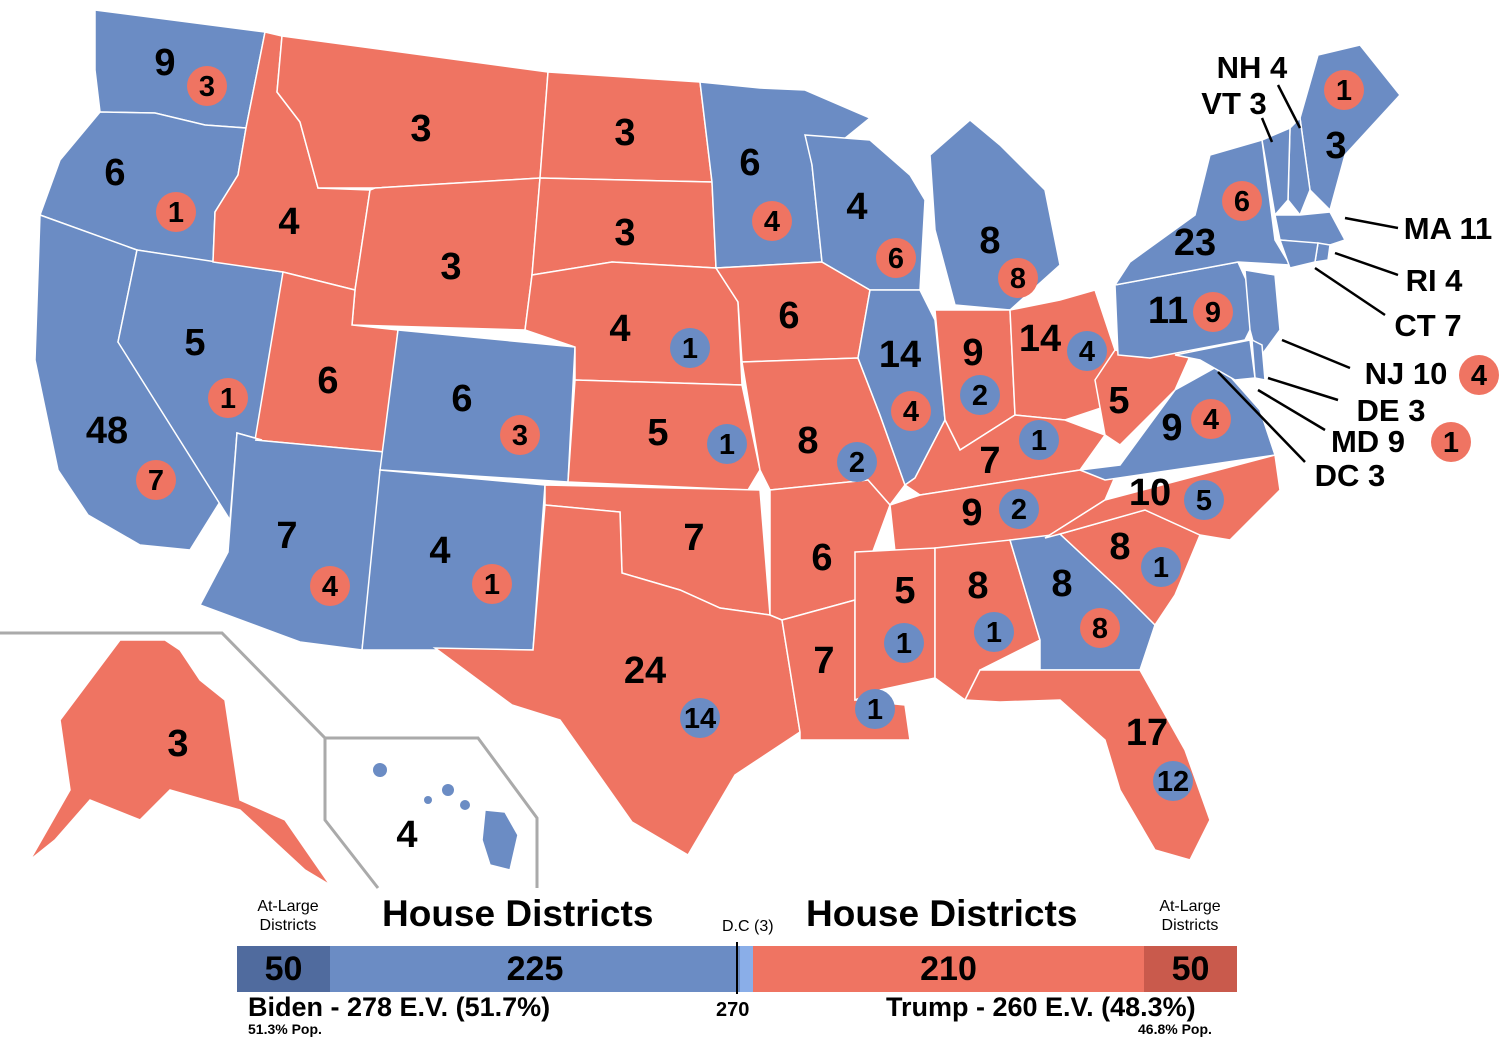 The height and width of the screenshot is (1041, 1500). Describe the element at coordinates (616, 680) in the screenshot. I see `state-tx` at that location.